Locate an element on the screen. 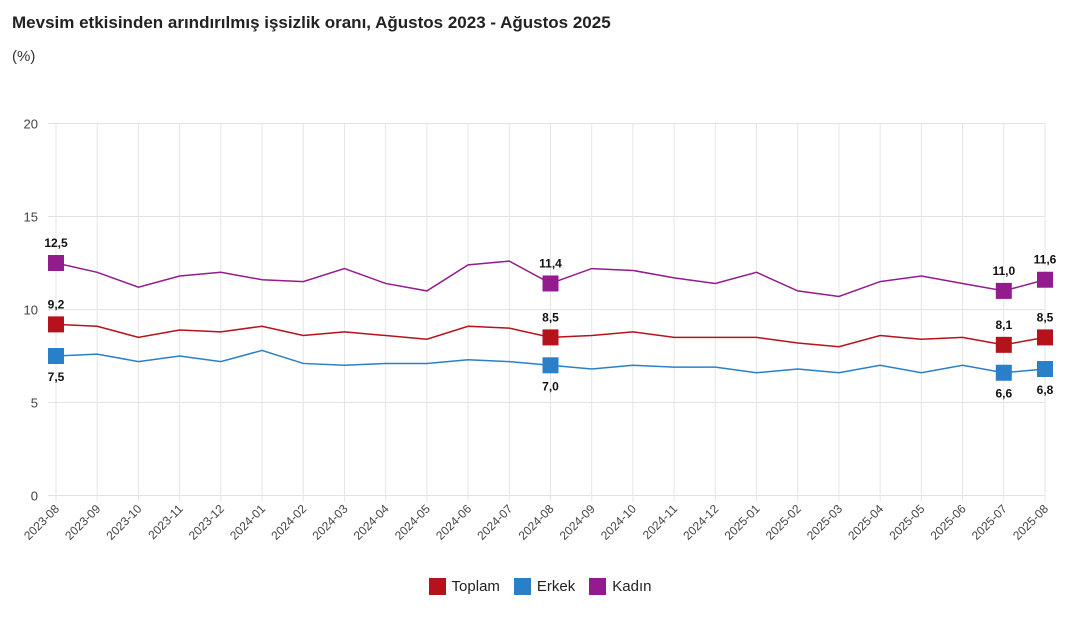 Image resolution: width=1080 pixels, height=623 pixels. data-label-kadin: 11,4 is located at coordinates (550, 263).